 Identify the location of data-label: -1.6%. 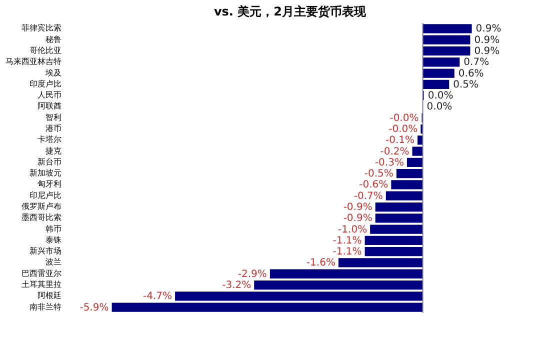
(321, 263).